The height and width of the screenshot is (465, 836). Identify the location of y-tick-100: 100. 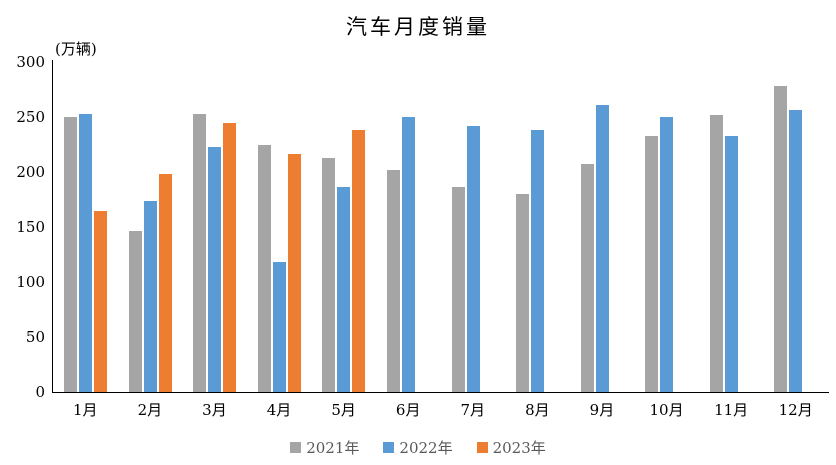
(30, 282).